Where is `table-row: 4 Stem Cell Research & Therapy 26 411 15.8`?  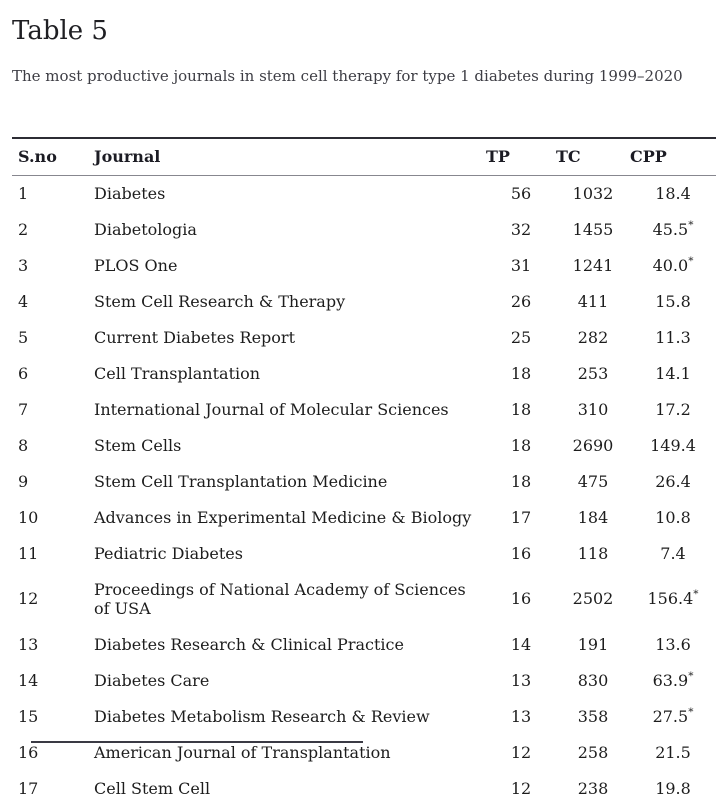 table-row: 4 Stem Cell Research & Therapy 26 411 15.8 is located at coordinates (364, 302).